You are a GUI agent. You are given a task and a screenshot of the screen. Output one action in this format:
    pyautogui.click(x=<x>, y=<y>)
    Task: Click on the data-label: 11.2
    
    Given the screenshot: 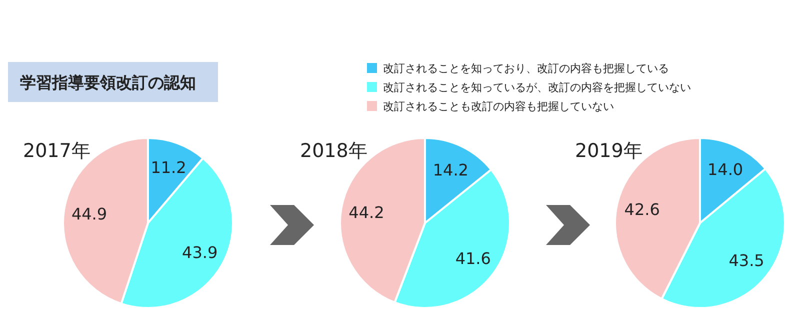 What is the action you would take?
    pyautogui.click(x=168, y=168)
    